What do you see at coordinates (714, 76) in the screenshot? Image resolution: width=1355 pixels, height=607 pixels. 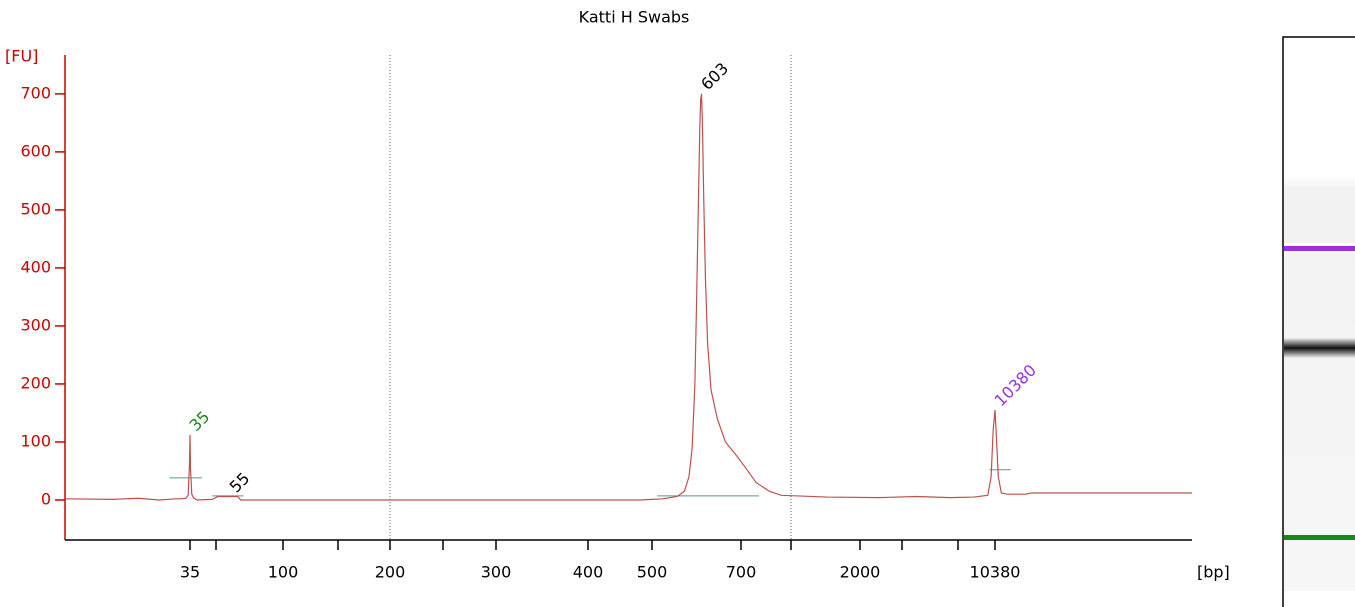 I see `peak-label: 603` at bounding box center [714, 76].